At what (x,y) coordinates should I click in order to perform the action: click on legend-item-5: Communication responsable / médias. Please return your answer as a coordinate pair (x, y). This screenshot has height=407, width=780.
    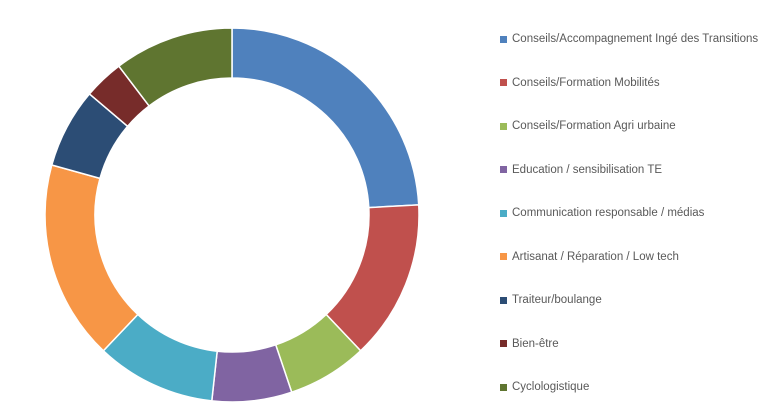
    Looking at the image, I should click on (639, 213).